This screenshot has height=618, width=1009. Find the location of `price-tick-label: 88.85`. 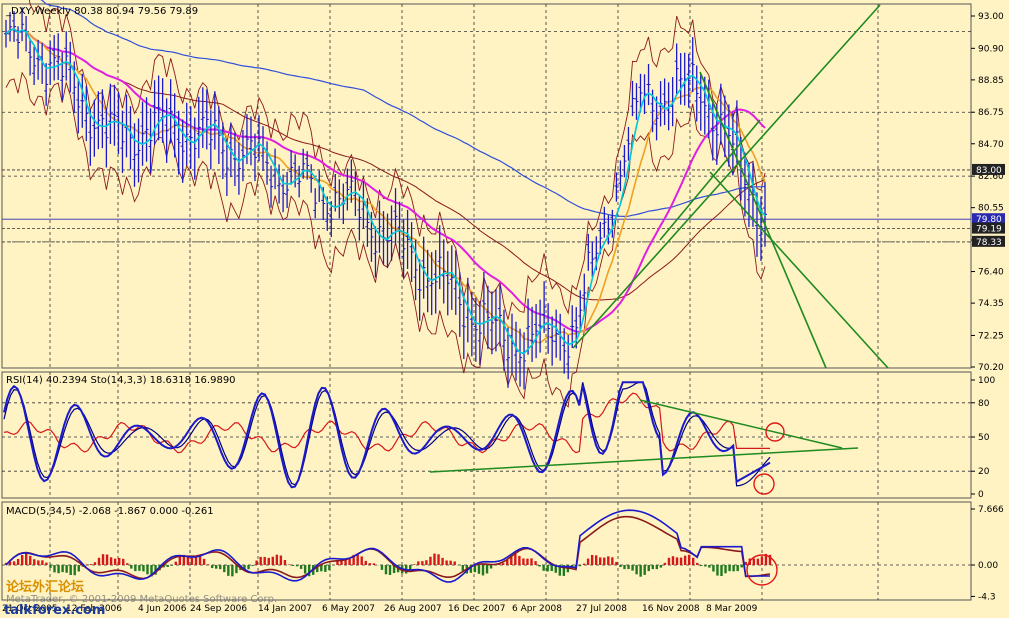

price-tick-label: 88.85 is located at coordinates (991, 81).